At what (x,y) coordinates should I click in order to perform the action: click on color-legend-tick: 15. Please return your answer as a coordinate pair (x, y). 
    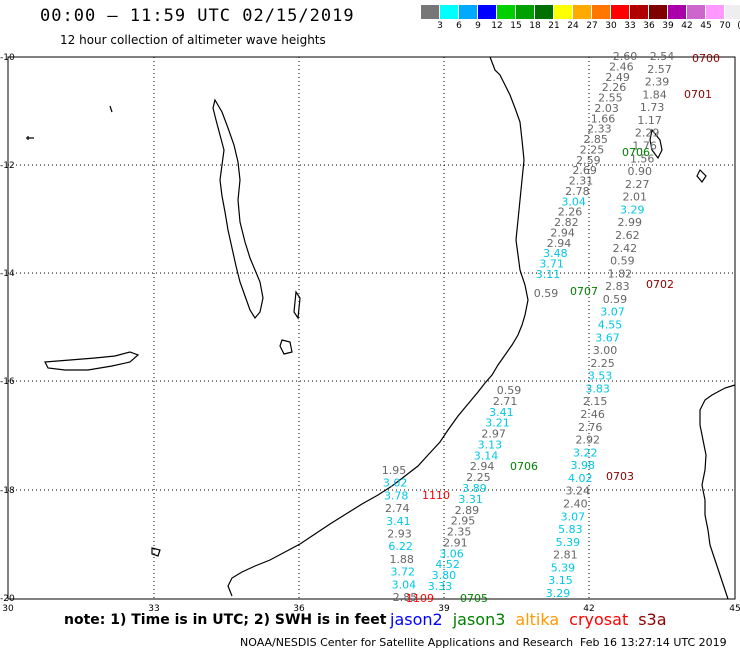
    Looking at the image, I should click on (516, 26).